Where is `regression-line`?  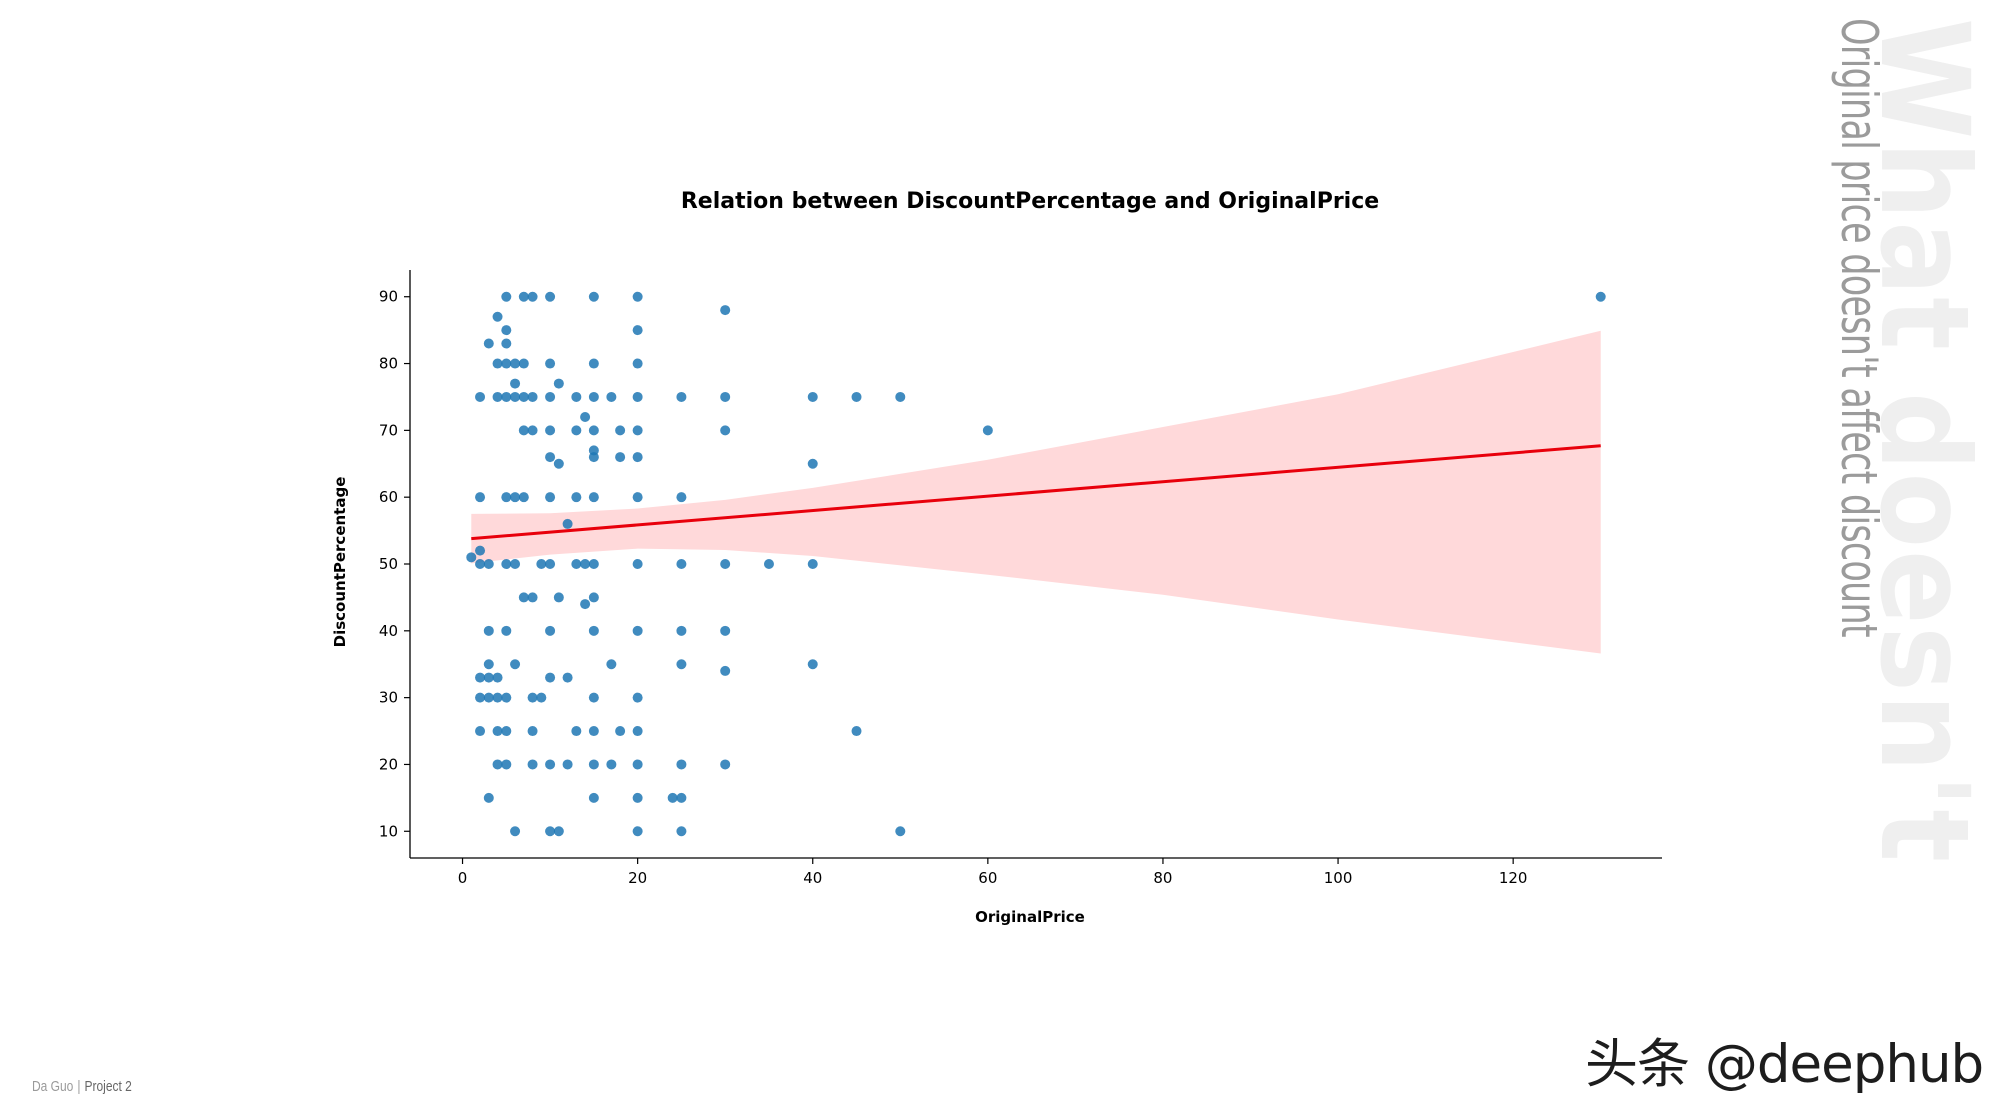
regression-line is located at coordinates (1036, 492).